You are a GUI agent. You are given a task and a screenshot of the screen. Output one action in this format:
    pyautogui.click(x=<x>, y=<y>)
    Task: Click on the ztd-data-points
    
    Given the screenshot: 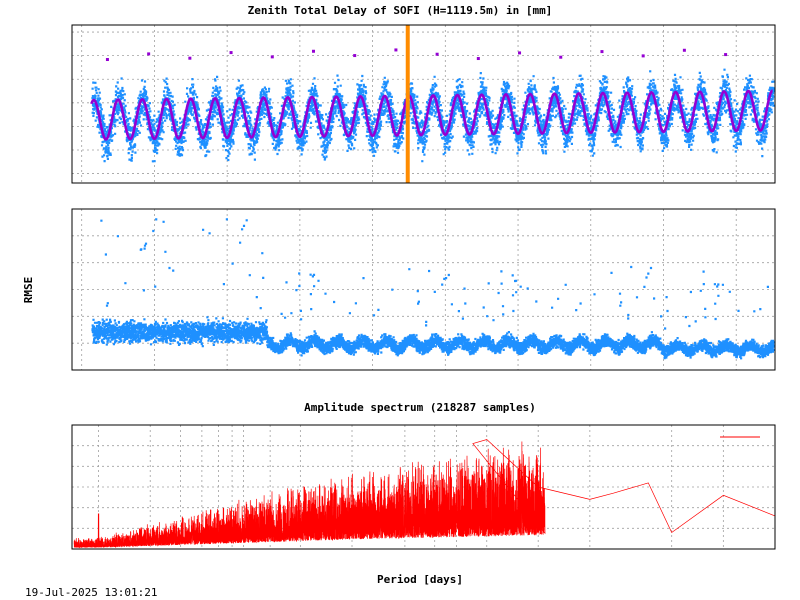 What is the action you would take?
    pyautogui.click(x=433, y=115)
    